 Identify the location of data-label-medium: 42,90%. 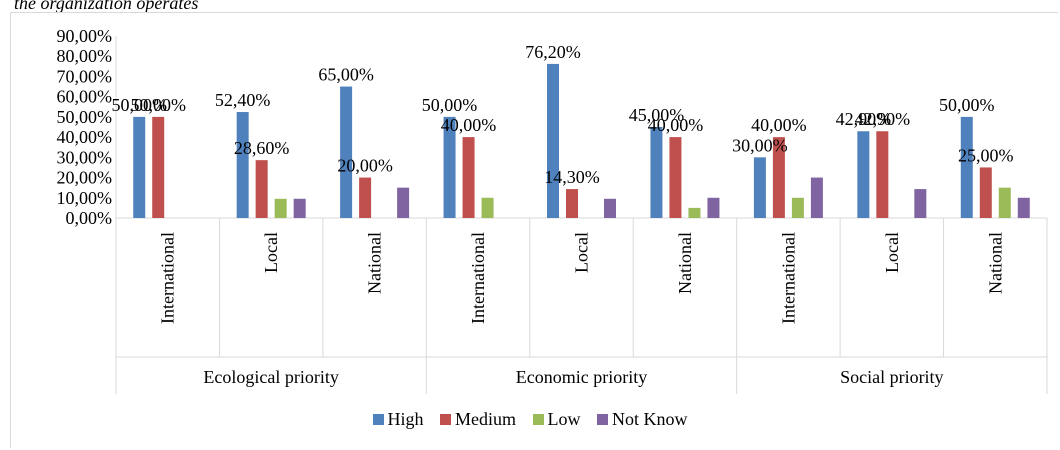
(883, 119).